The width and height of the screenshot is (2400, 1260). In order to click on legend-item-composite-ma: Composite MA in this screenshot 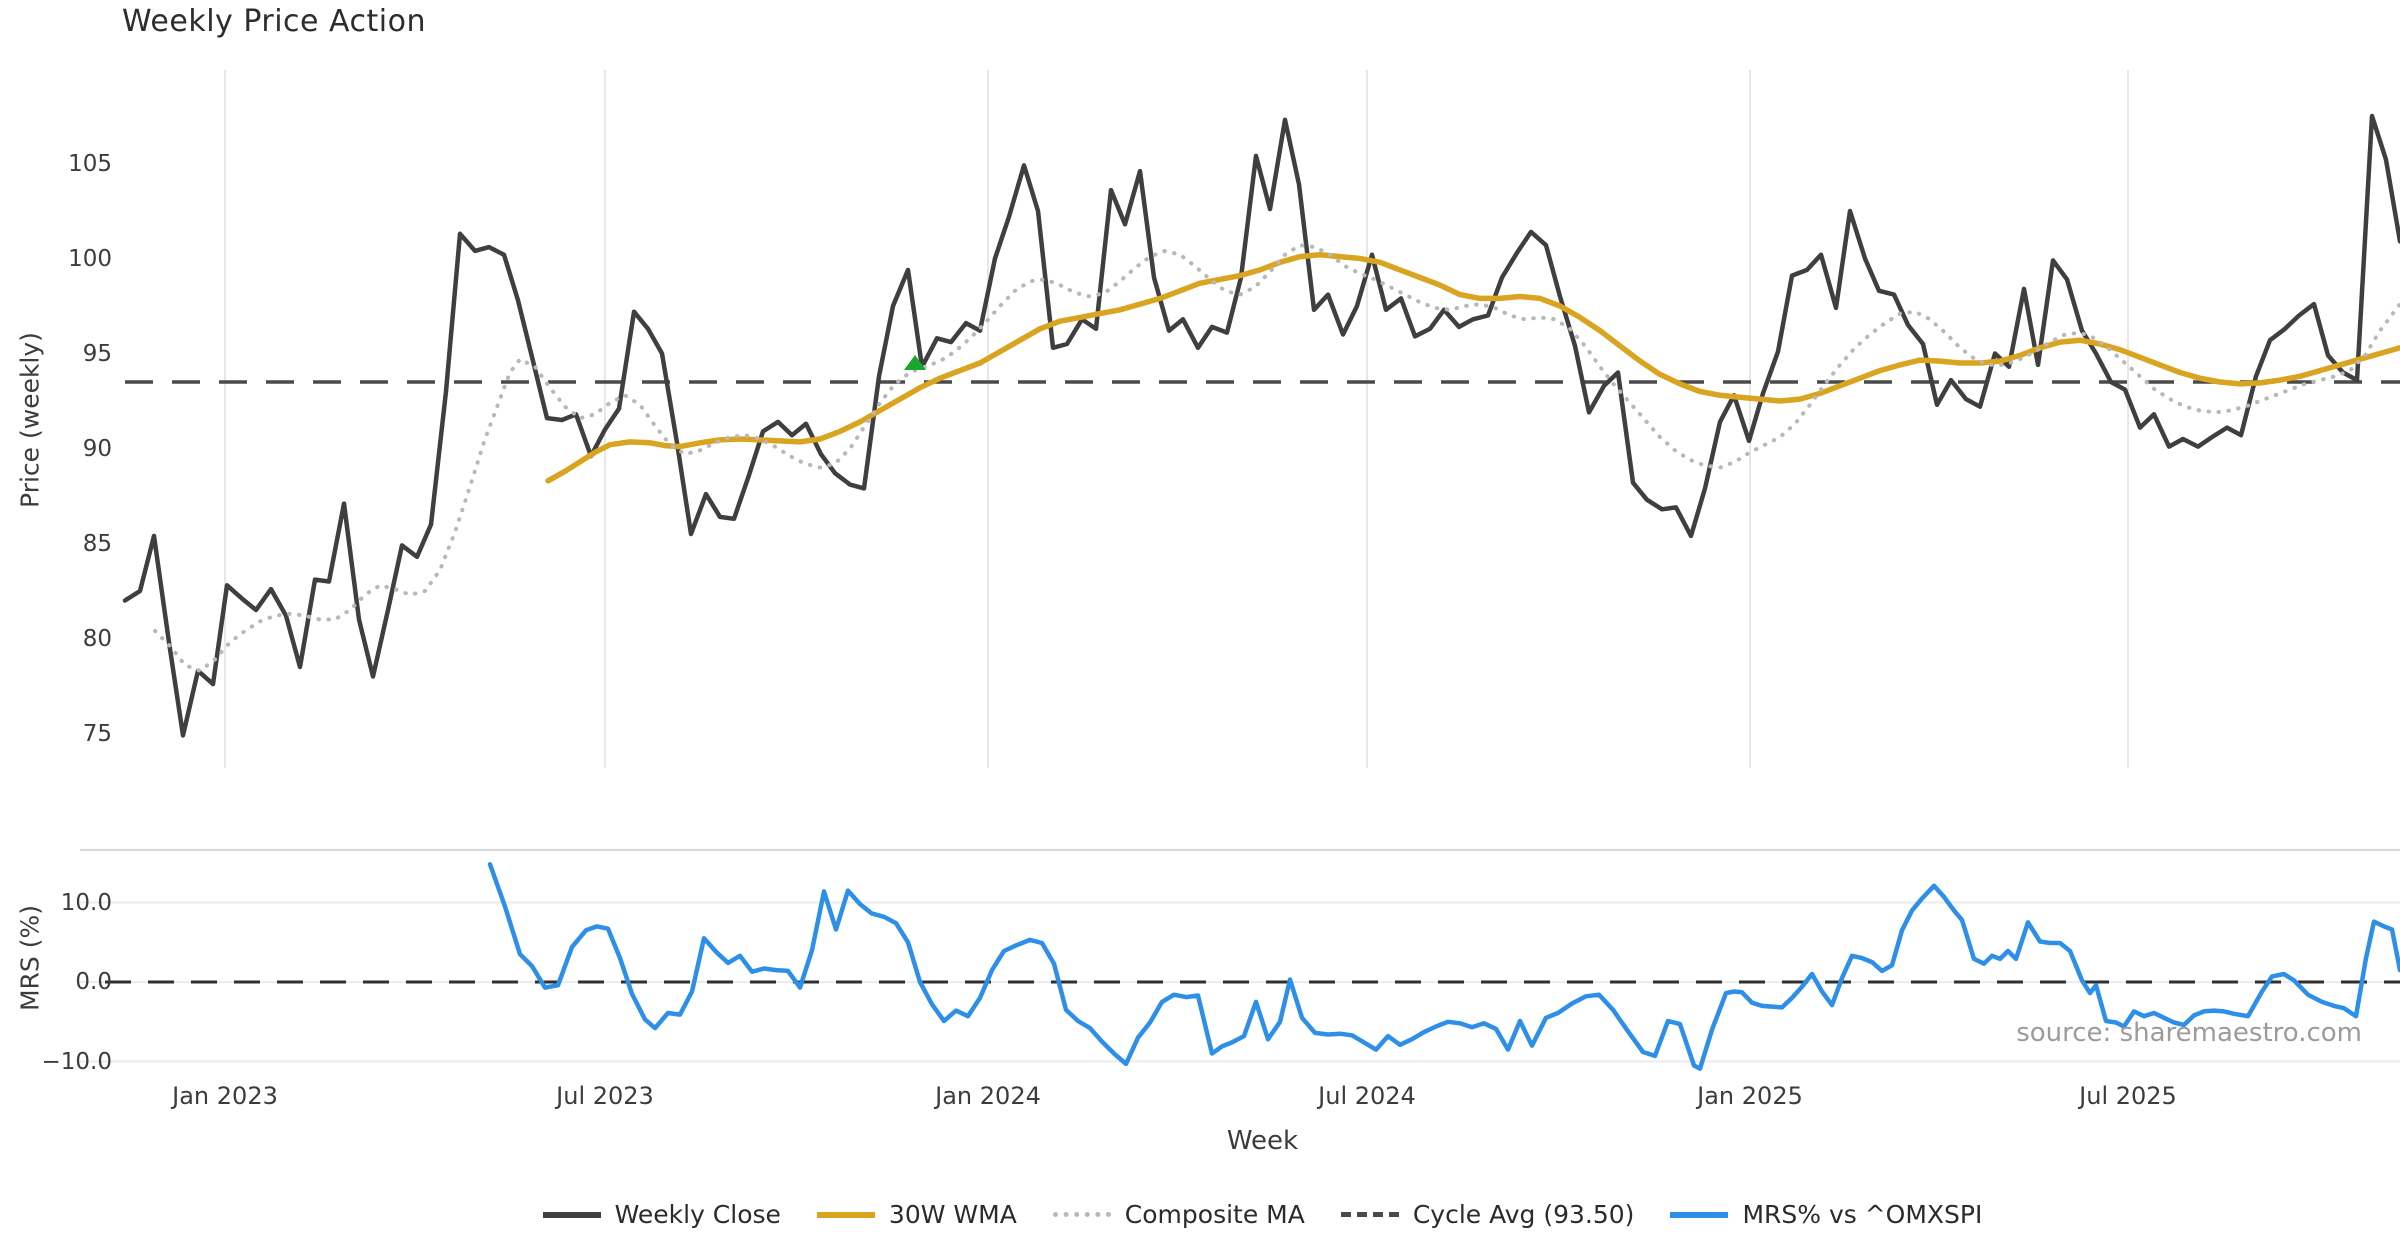, I will do `click(1178, 1214)`.